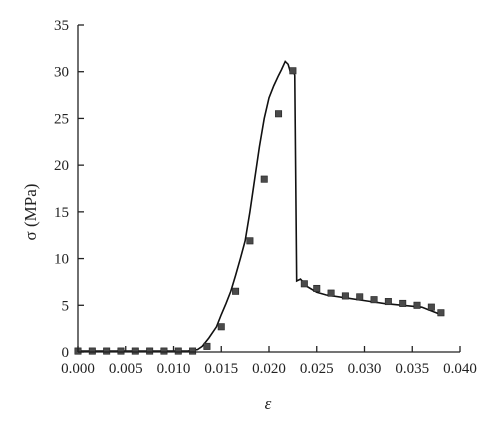 This screenshot has width=500, height=424. What do you see at coordinates (269, 369) in the screenshot?
I see `x-tick-label: 0.020` at bounding box center [269, 369].